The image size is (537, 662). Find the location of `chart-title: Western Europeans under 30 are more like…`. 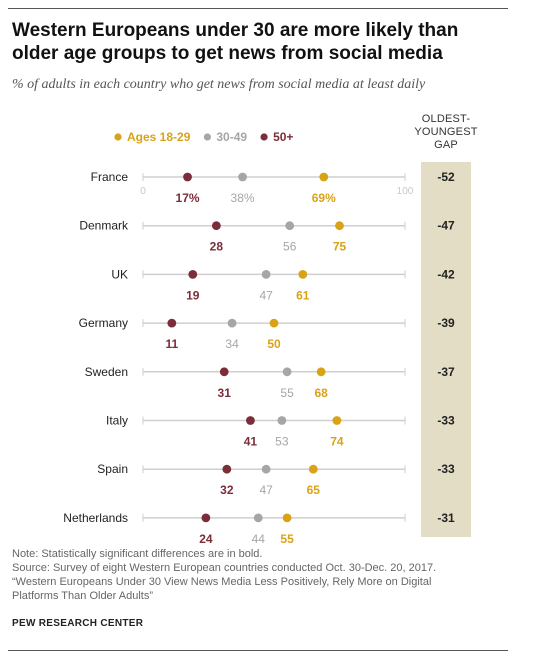

chart-title: Western Europeans under 30 are more like… is located at coordinates (235, 42).